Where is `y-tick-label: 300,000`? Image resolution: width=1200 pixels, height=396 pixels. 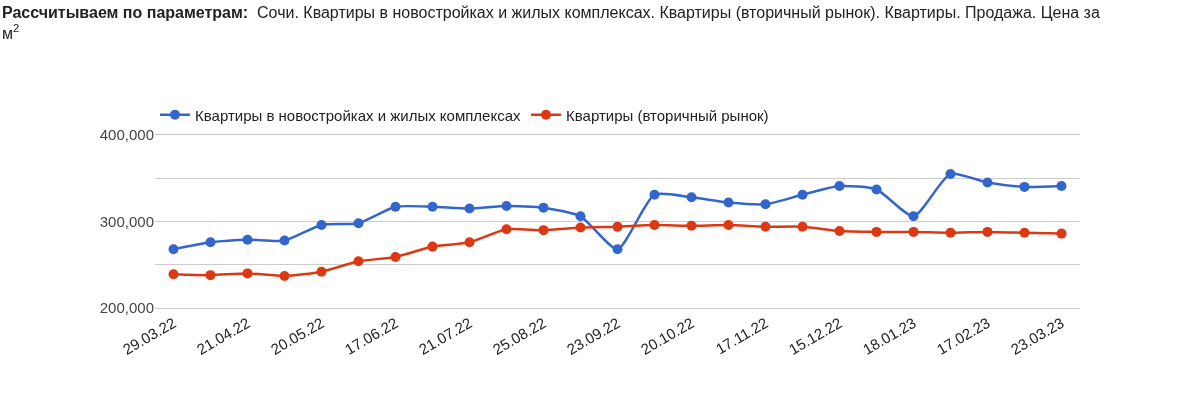
y-tick-label: 300,000 is located at coordinates (126, 221).